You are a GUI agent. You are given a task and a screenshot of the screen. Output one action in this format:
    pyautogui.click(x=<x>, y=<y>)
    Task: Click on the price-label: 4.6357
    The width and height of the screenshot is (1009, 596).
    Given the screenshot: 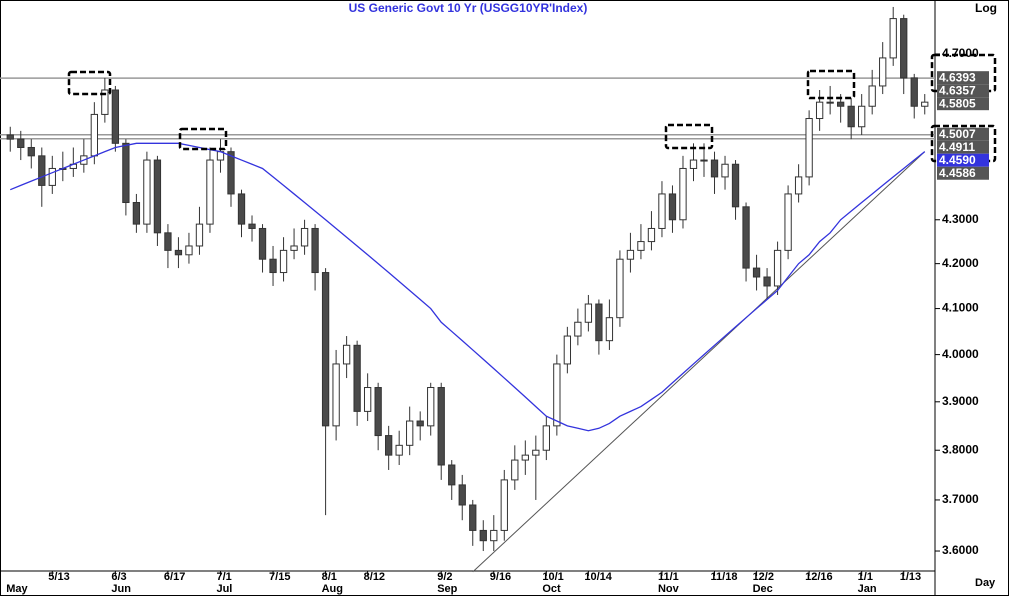 What is the action you would take?
    pyautogui.click(x=957, y=90)
    